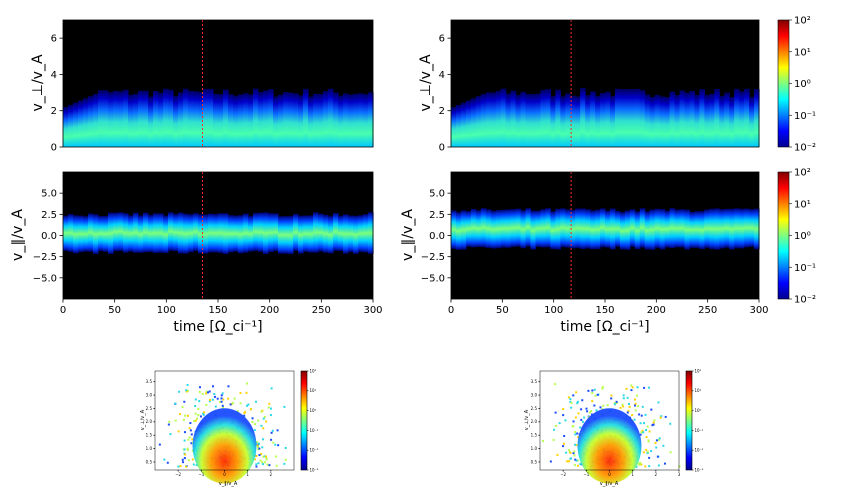 This screenshot has height=492, width=851. I want to click on ylabel-inset-right: v_⊥/v_A, so click(527, 419).